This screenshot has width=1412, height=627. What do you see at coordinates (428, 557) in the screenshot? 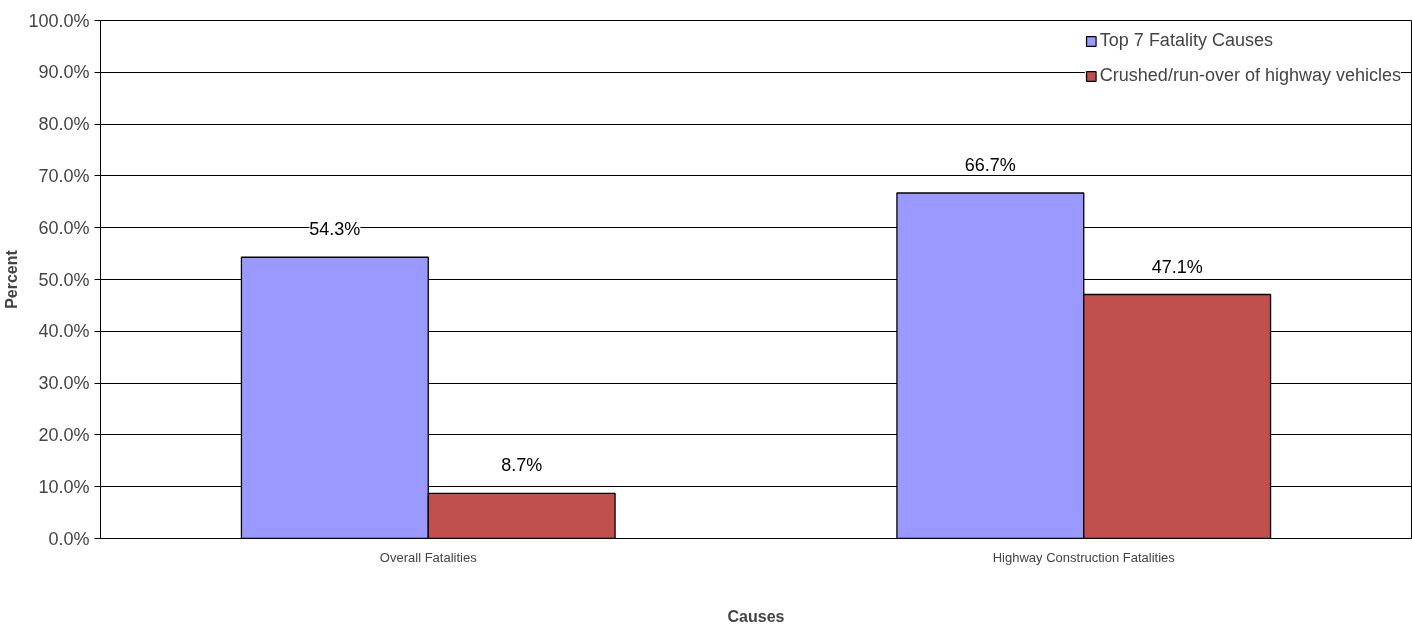
I see `x-tick-label: Overall Fatalities` at bounding box center [428, 557].